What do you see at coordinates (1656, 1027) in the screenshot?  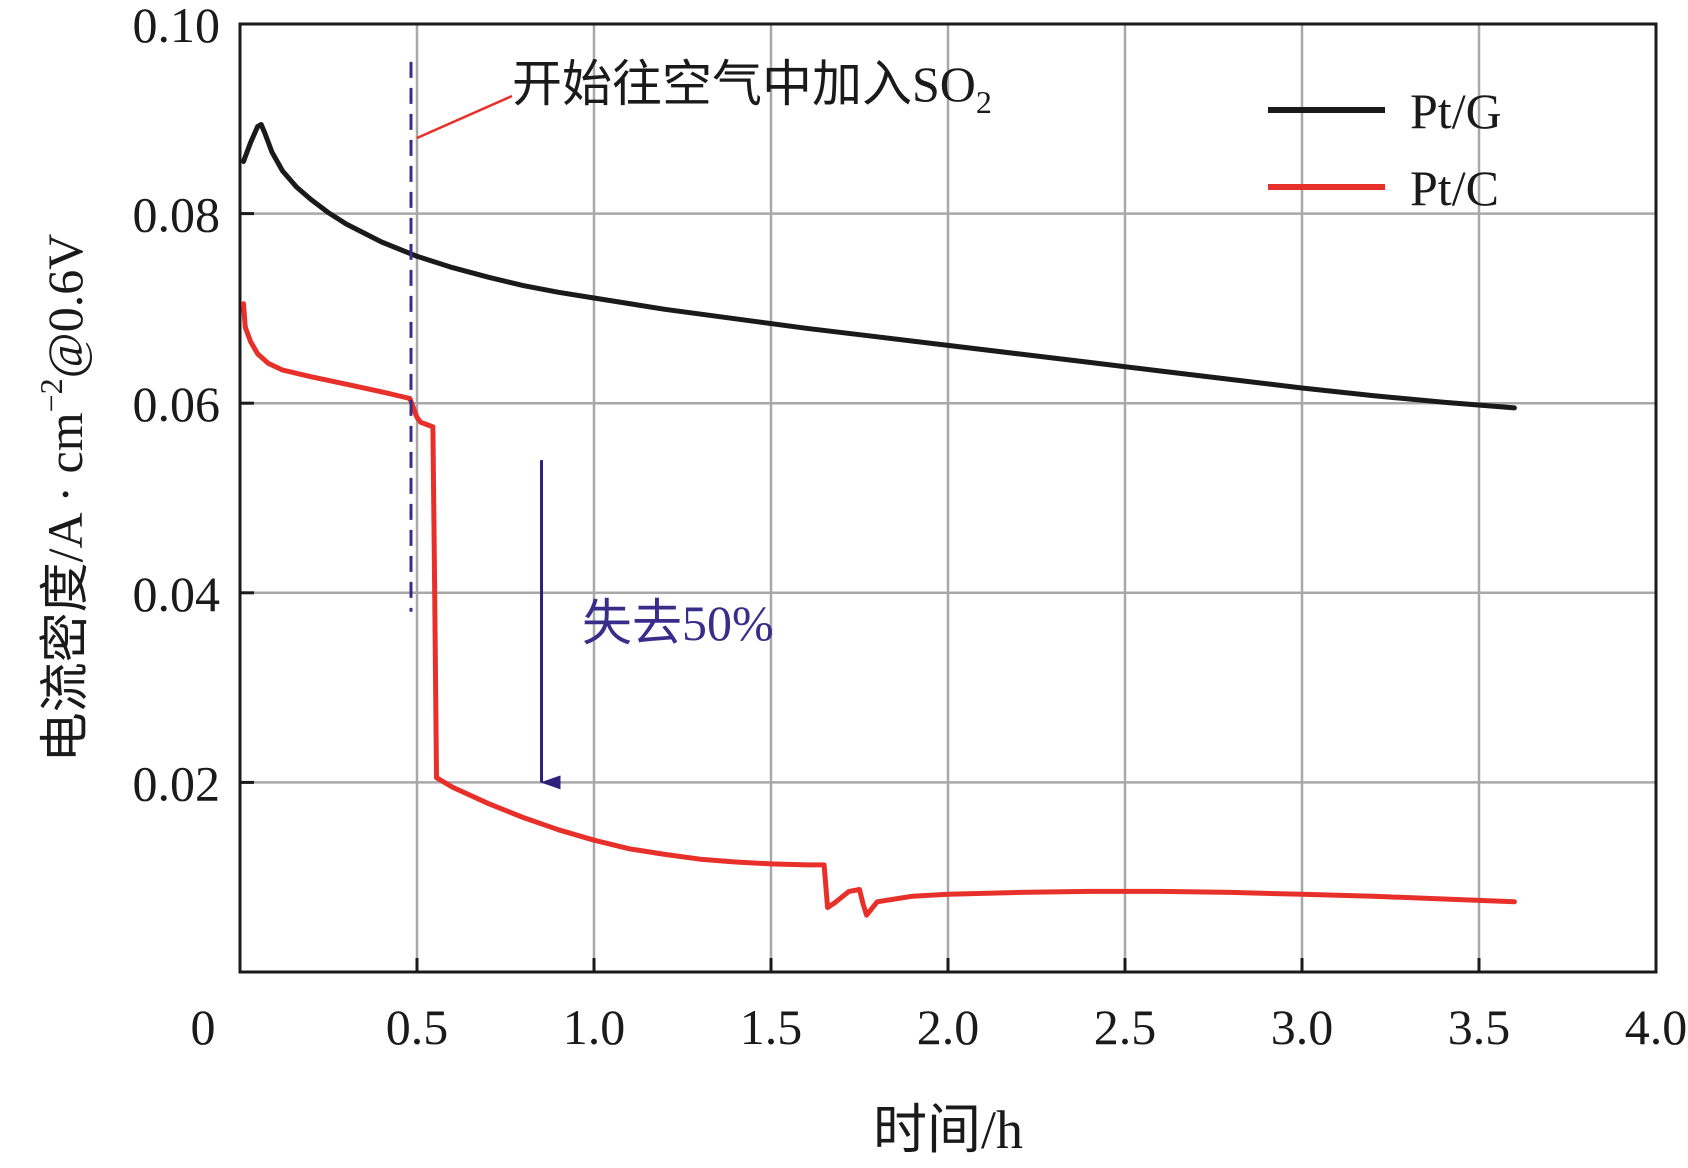 I see `x-tick-label: 4.0` at bounding box center [1656, 1027].